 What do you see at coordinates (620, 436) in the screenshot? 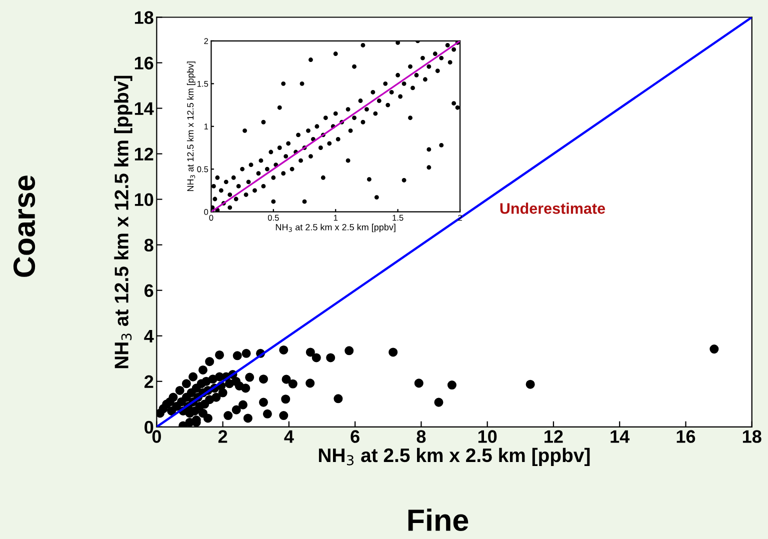
I see `x-tick-label: 14` at bounding box center [620, 436].